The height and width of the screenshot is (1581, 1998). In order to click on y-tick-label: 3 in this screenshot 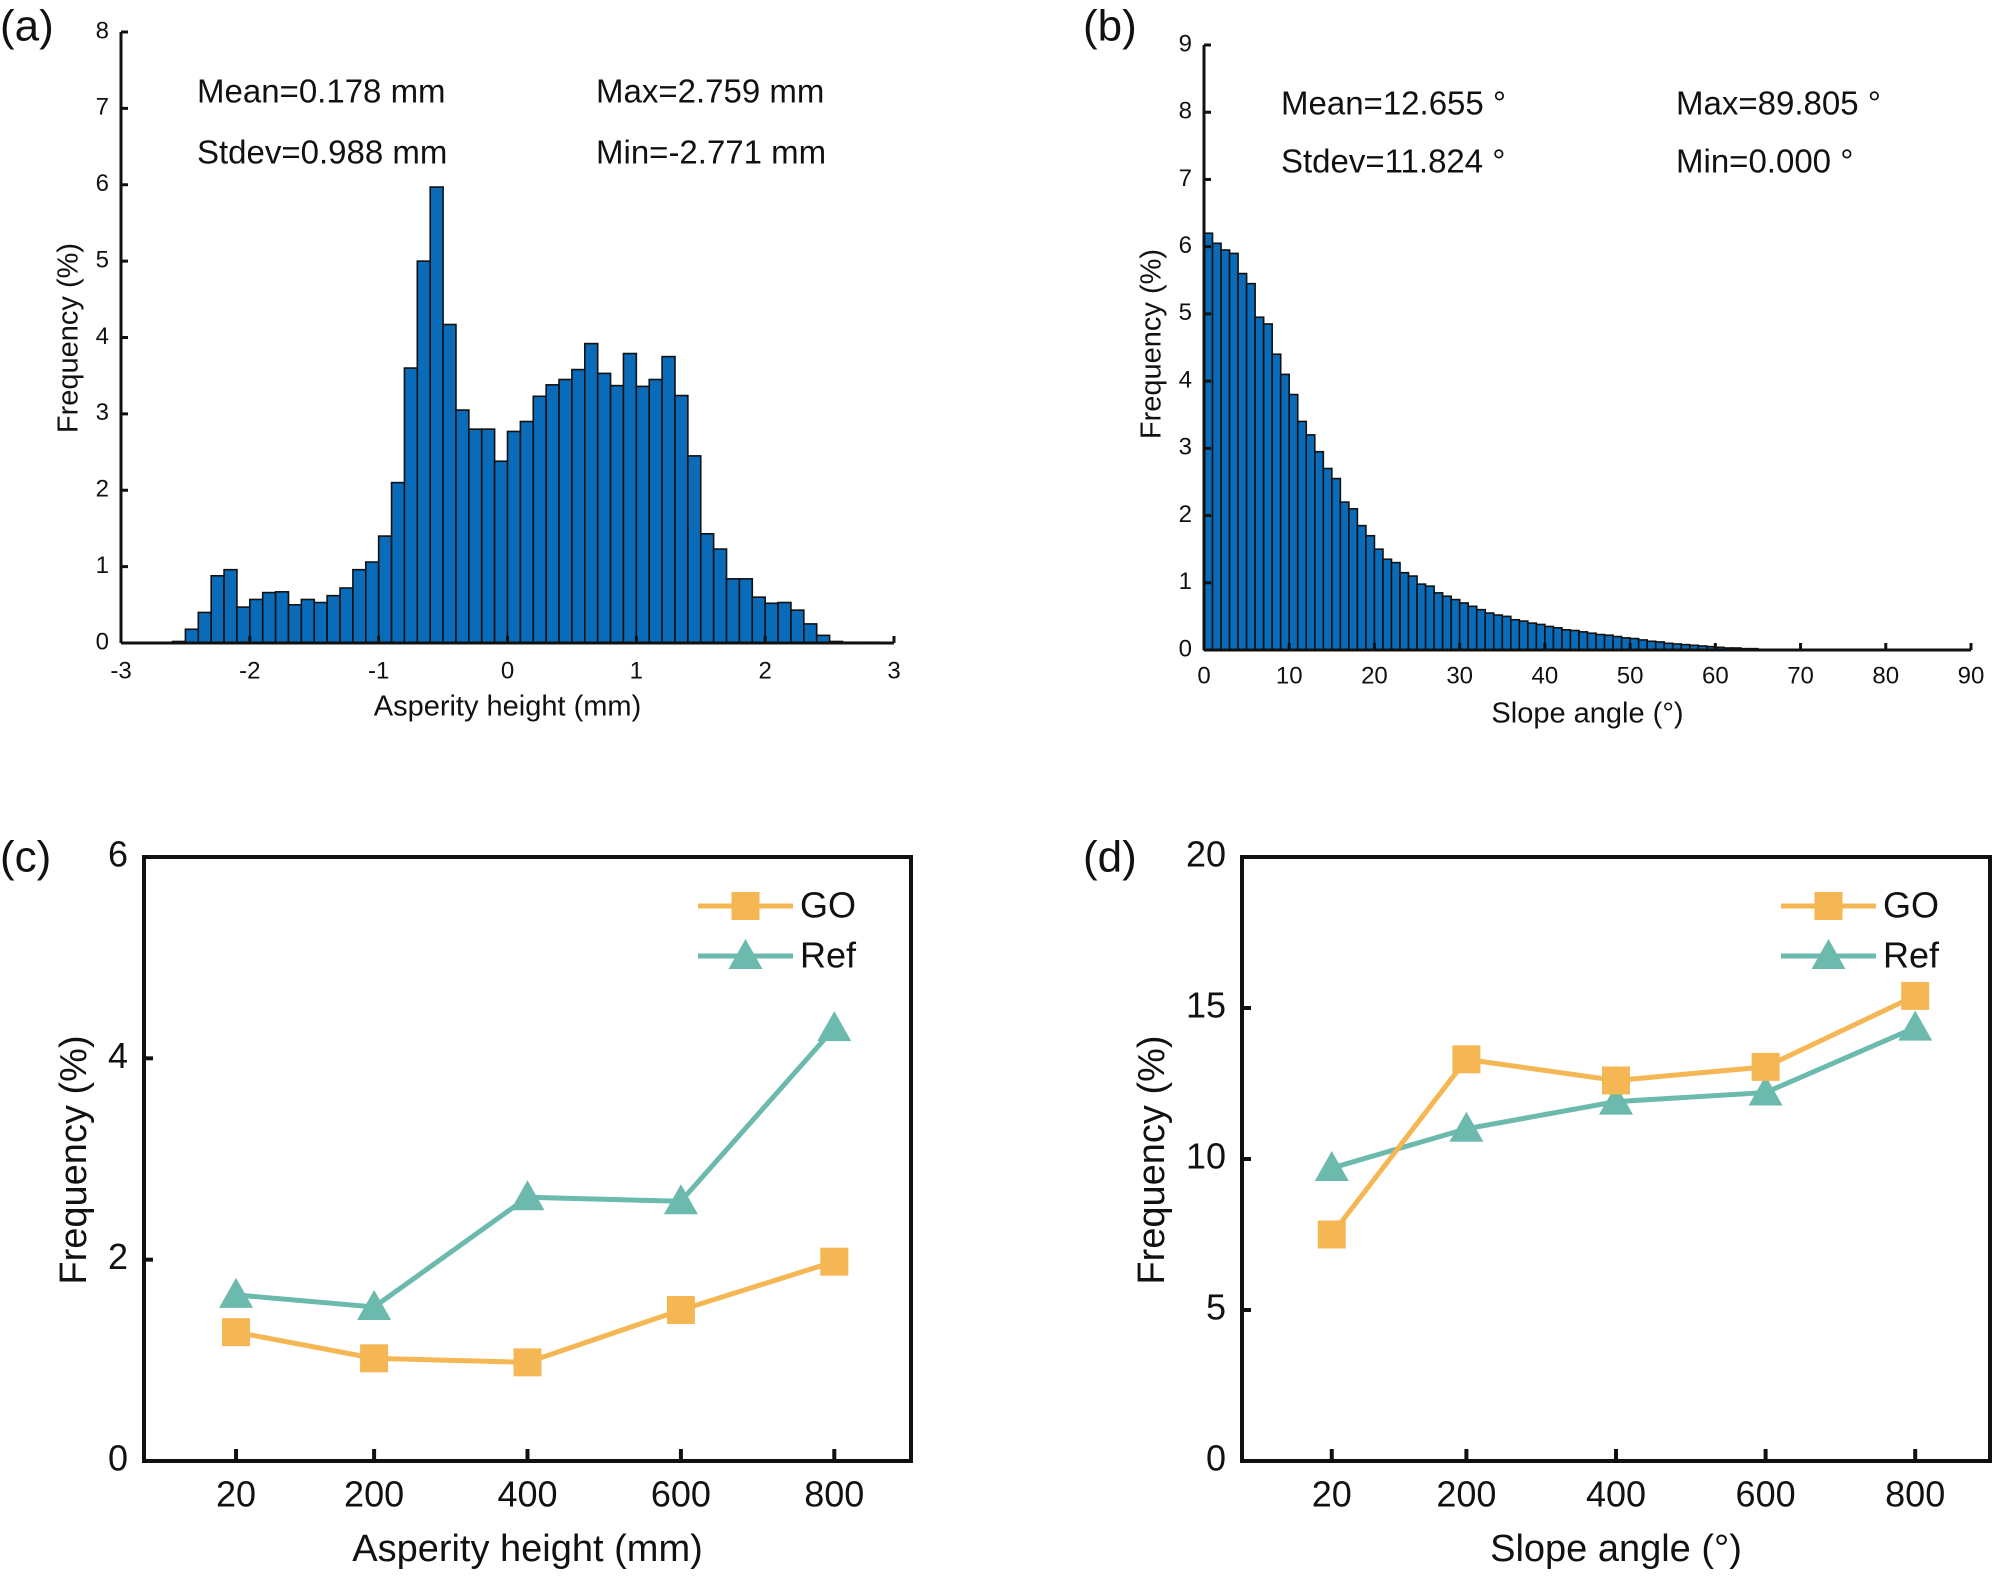, I will do `click(1185, 447)`.